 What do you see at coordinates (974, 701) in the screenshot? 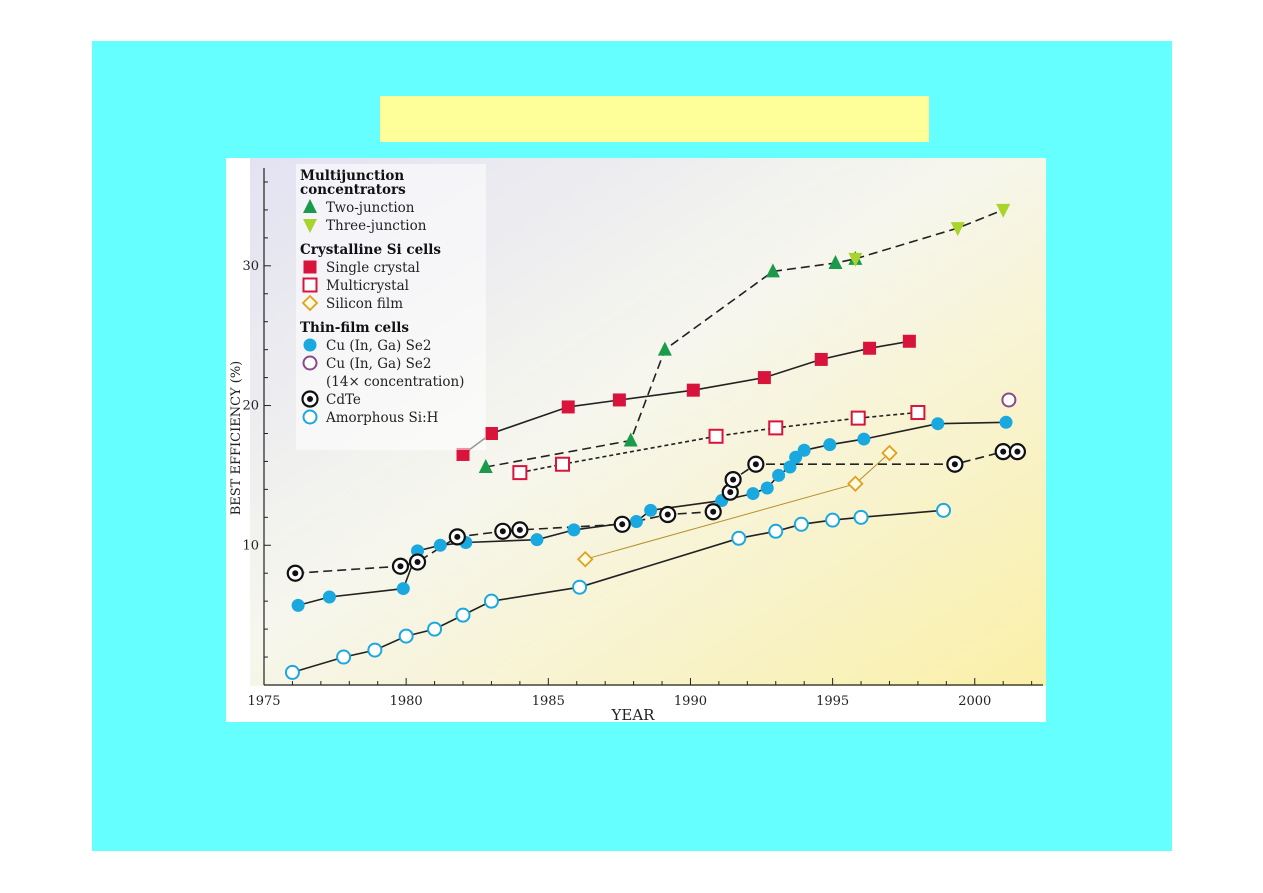
I see `x-tick-label: 2000` at bounding box center [974, 701].